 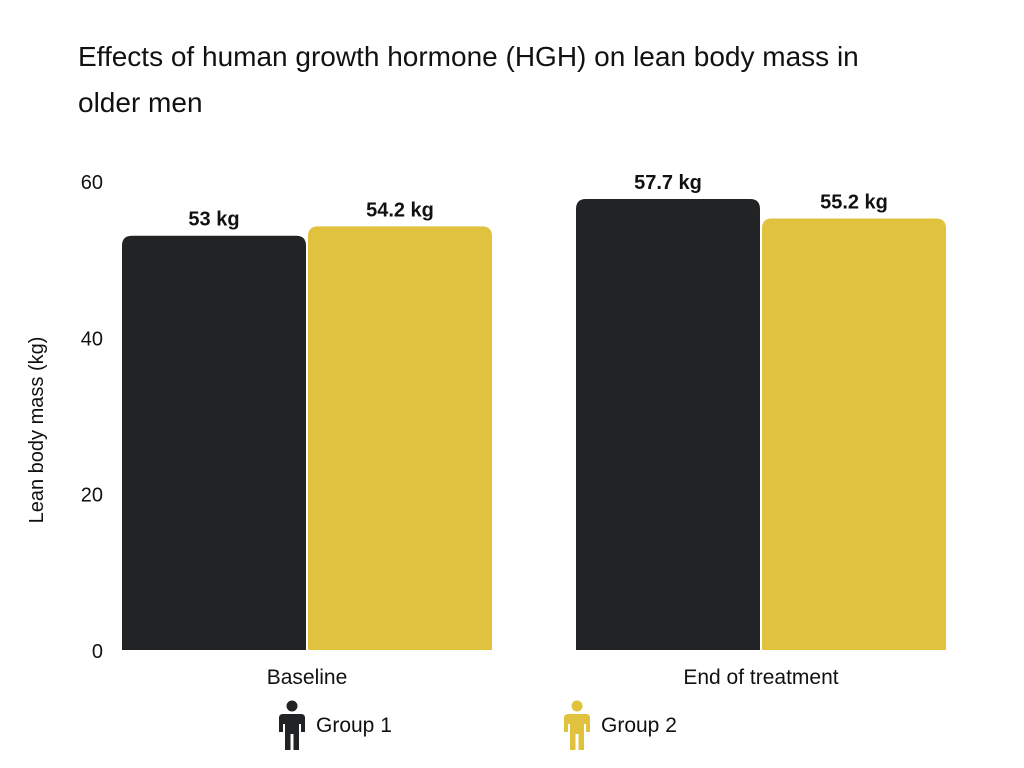 What do you see at coordinates (668, 183) in the screenshot?
I see `bar-data-label: 57.7 kg` at bounding box center [668, 183].